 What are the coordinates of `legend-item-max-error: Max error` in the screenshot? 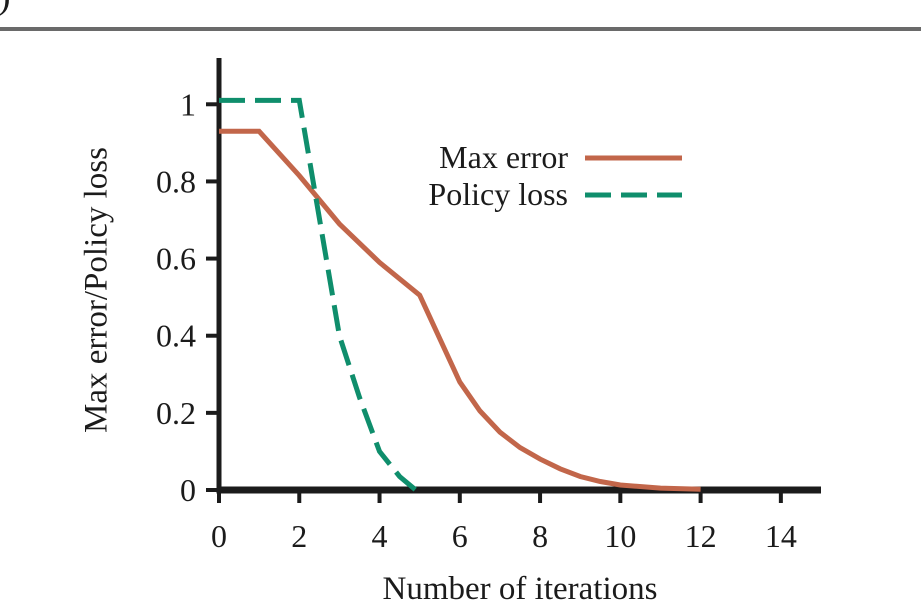 It's located at (540, 157).